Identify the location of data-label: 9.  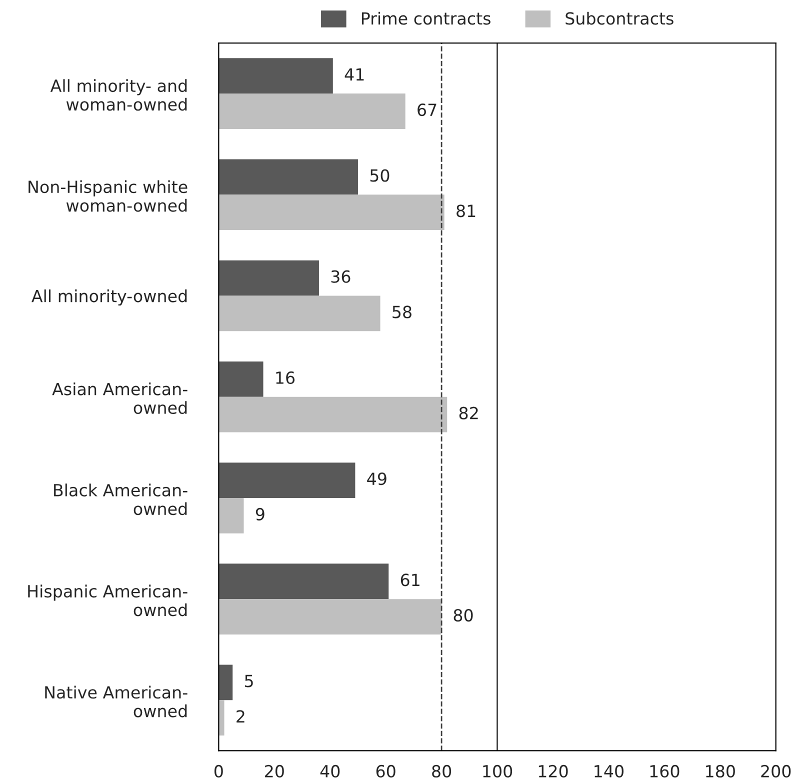
(260, 514).